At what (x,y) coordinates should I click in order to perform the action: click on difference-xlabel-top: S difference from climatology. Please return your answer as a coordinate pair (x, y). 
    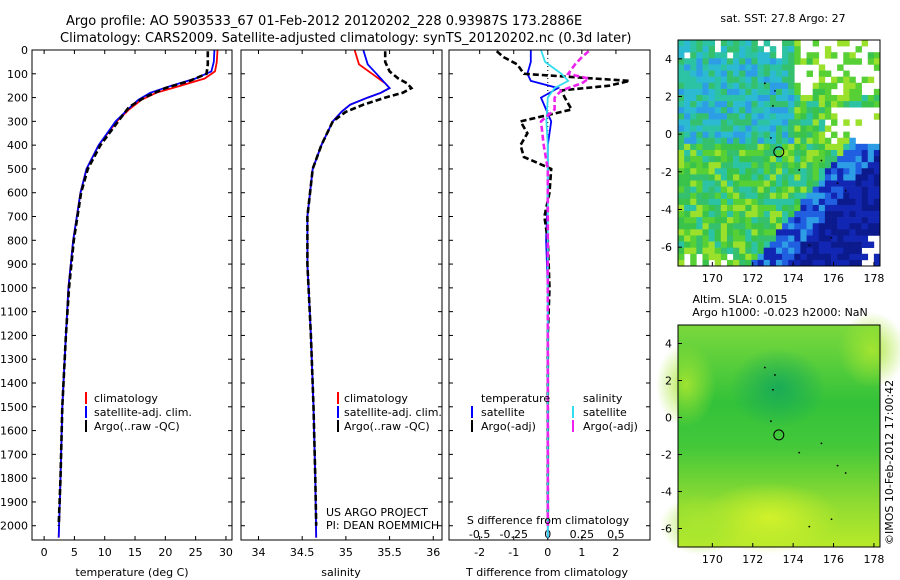
    Looking at the image, I should click on (548, 520).